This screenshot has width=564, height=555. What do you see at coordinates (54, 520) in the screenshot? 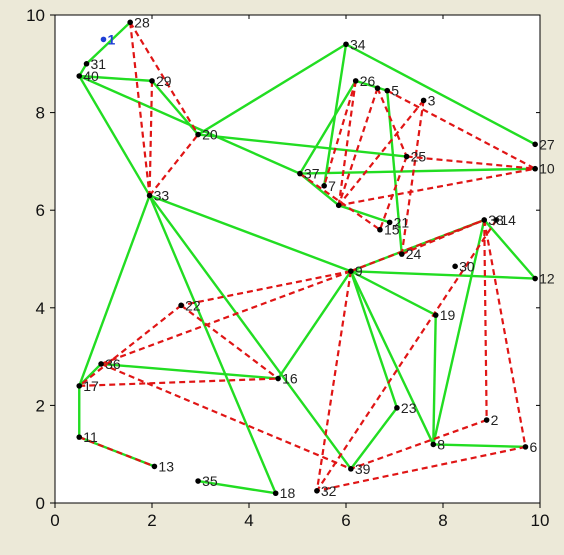
I see `x-tick-label-0: 0` at bounding box center [54, 520].